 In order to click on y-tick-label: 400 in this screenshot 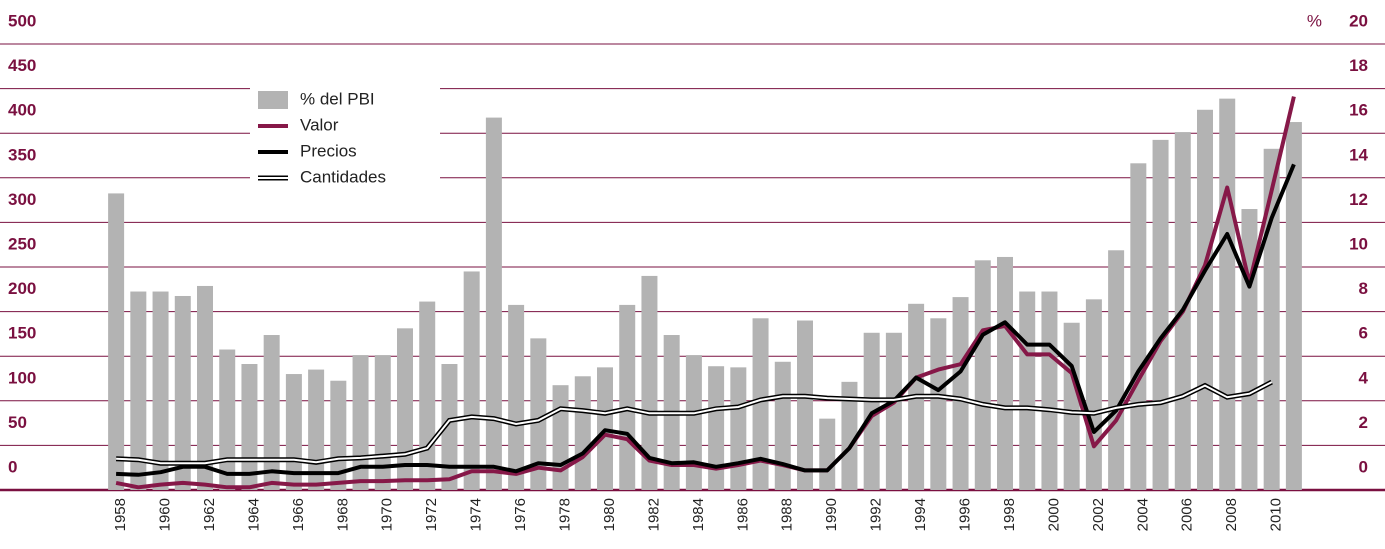, I will do `click(22, 110)`.